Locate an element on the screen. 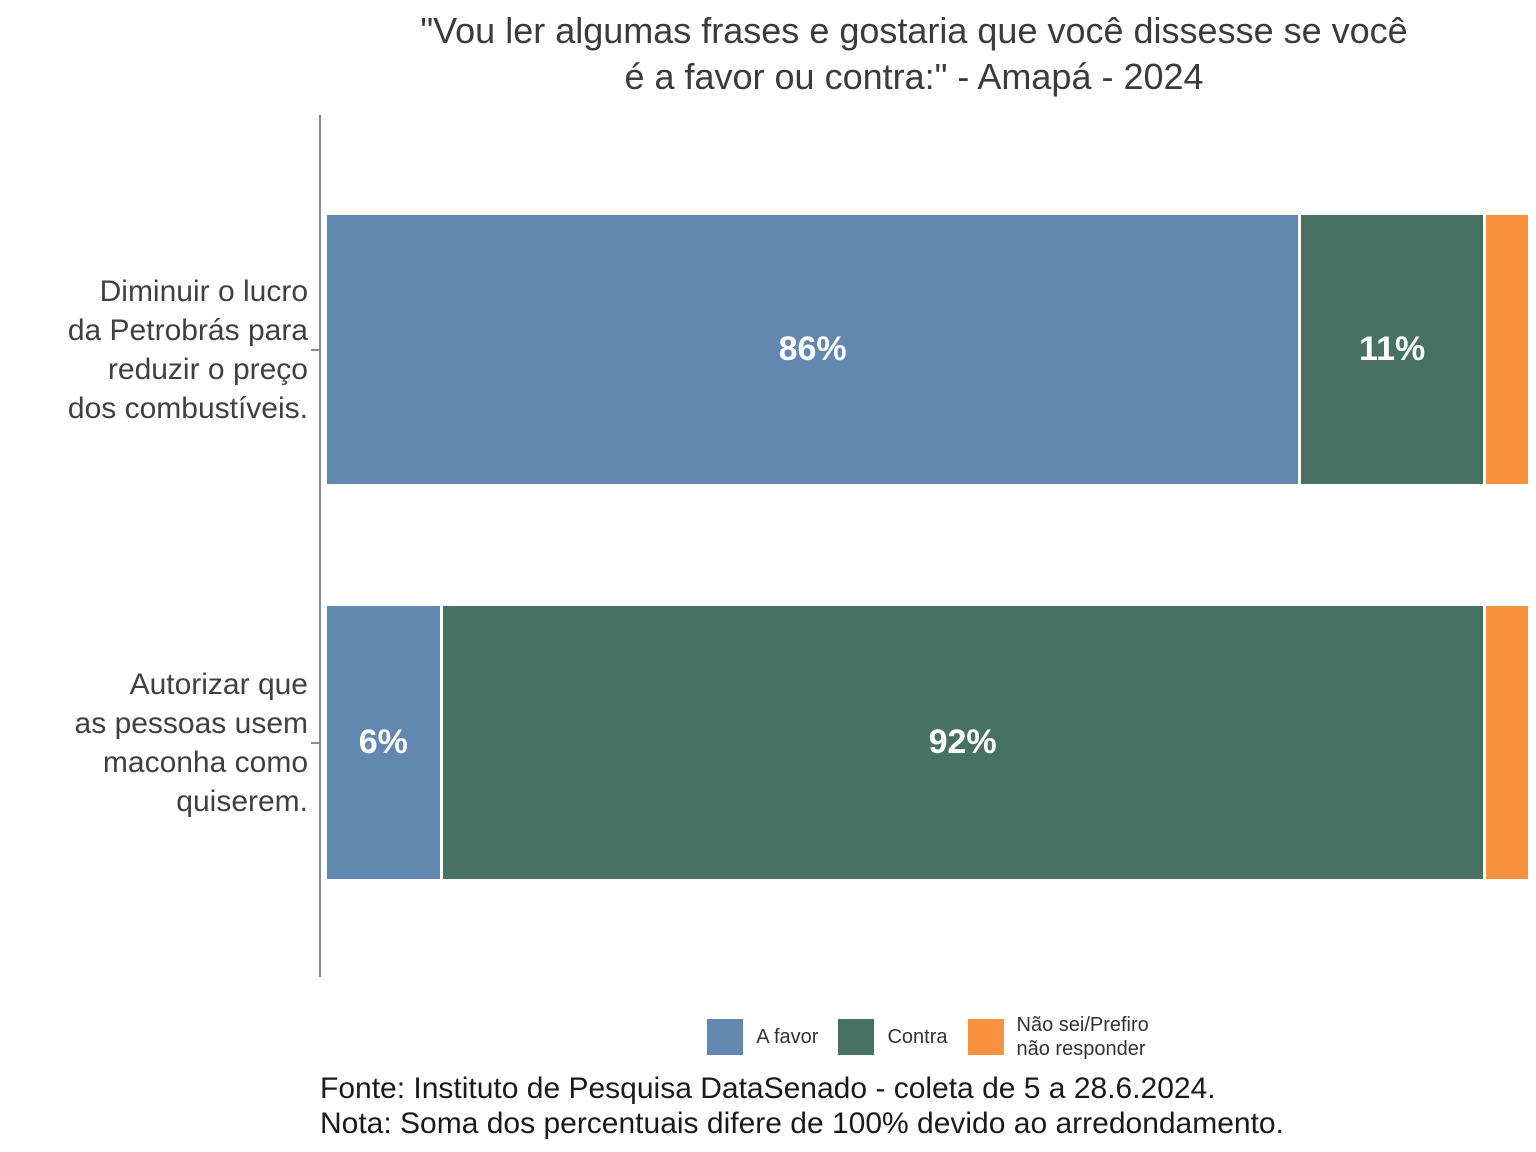 The height and width of the screenshot is (1152, 1536). bar-value-label: 92% is located at coordinates (962, 742).